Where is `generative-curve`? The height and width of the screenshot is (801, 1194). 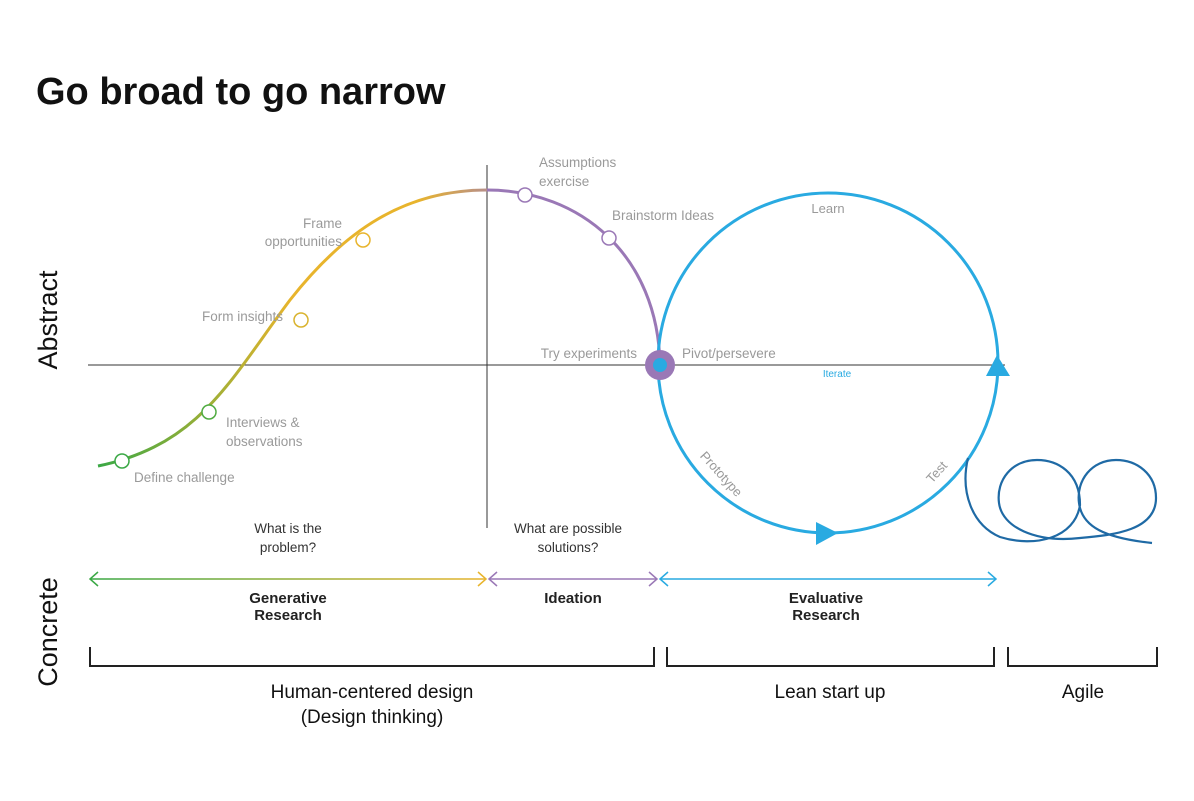
generative-curve is located at coordinates (292, 328).